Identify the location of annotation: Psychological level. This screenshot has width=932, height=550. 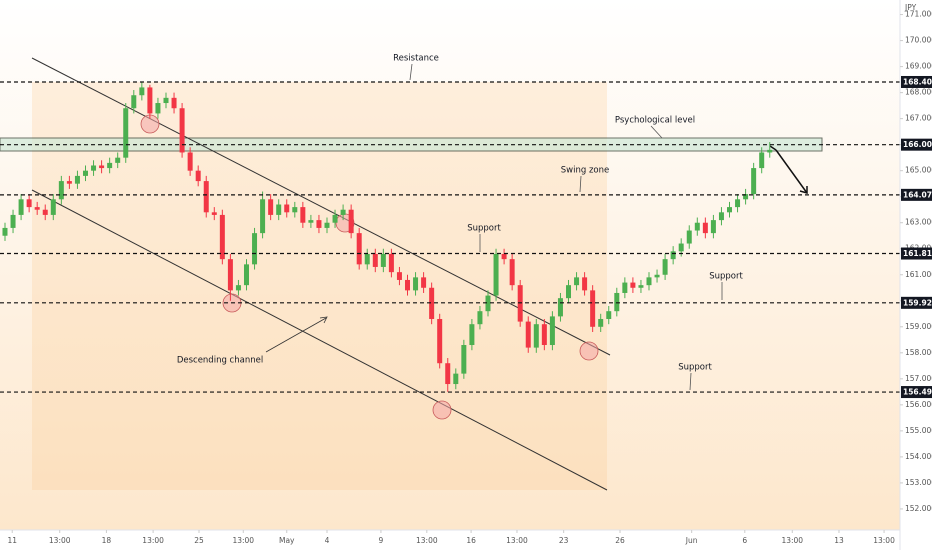
(655, 121).